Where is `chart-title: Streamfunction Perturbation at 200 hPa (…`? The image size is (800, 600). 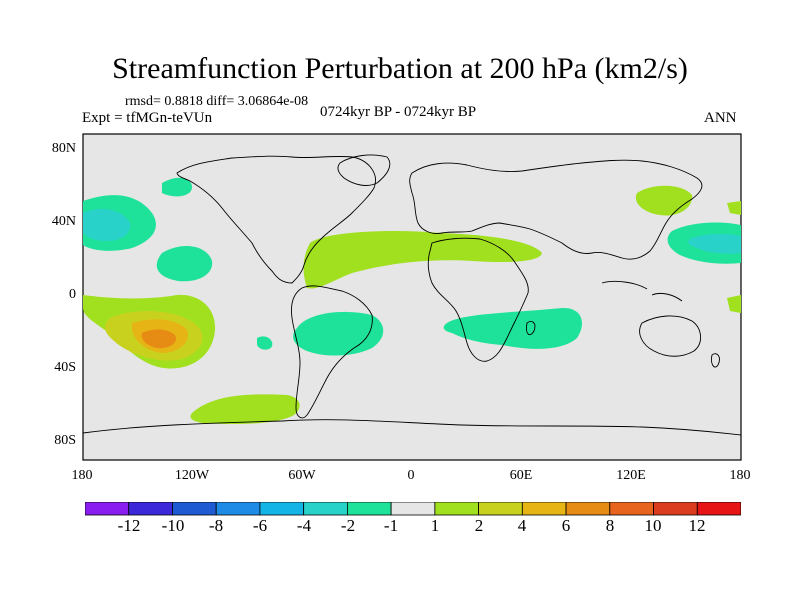 chart-title: Streamfunction Perturbation at 200 hPa (… is located at coordinates (400, 68).